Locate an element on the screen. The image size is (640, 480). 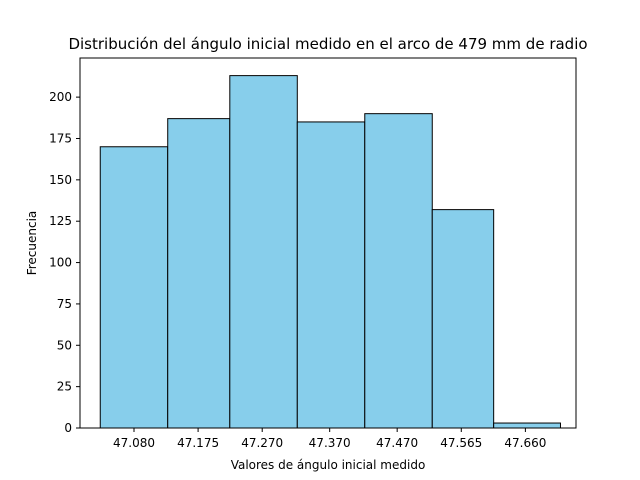
y-ticks: 0 25 50 75 100 125 150 175 200 is located at coordinates (64, 262).